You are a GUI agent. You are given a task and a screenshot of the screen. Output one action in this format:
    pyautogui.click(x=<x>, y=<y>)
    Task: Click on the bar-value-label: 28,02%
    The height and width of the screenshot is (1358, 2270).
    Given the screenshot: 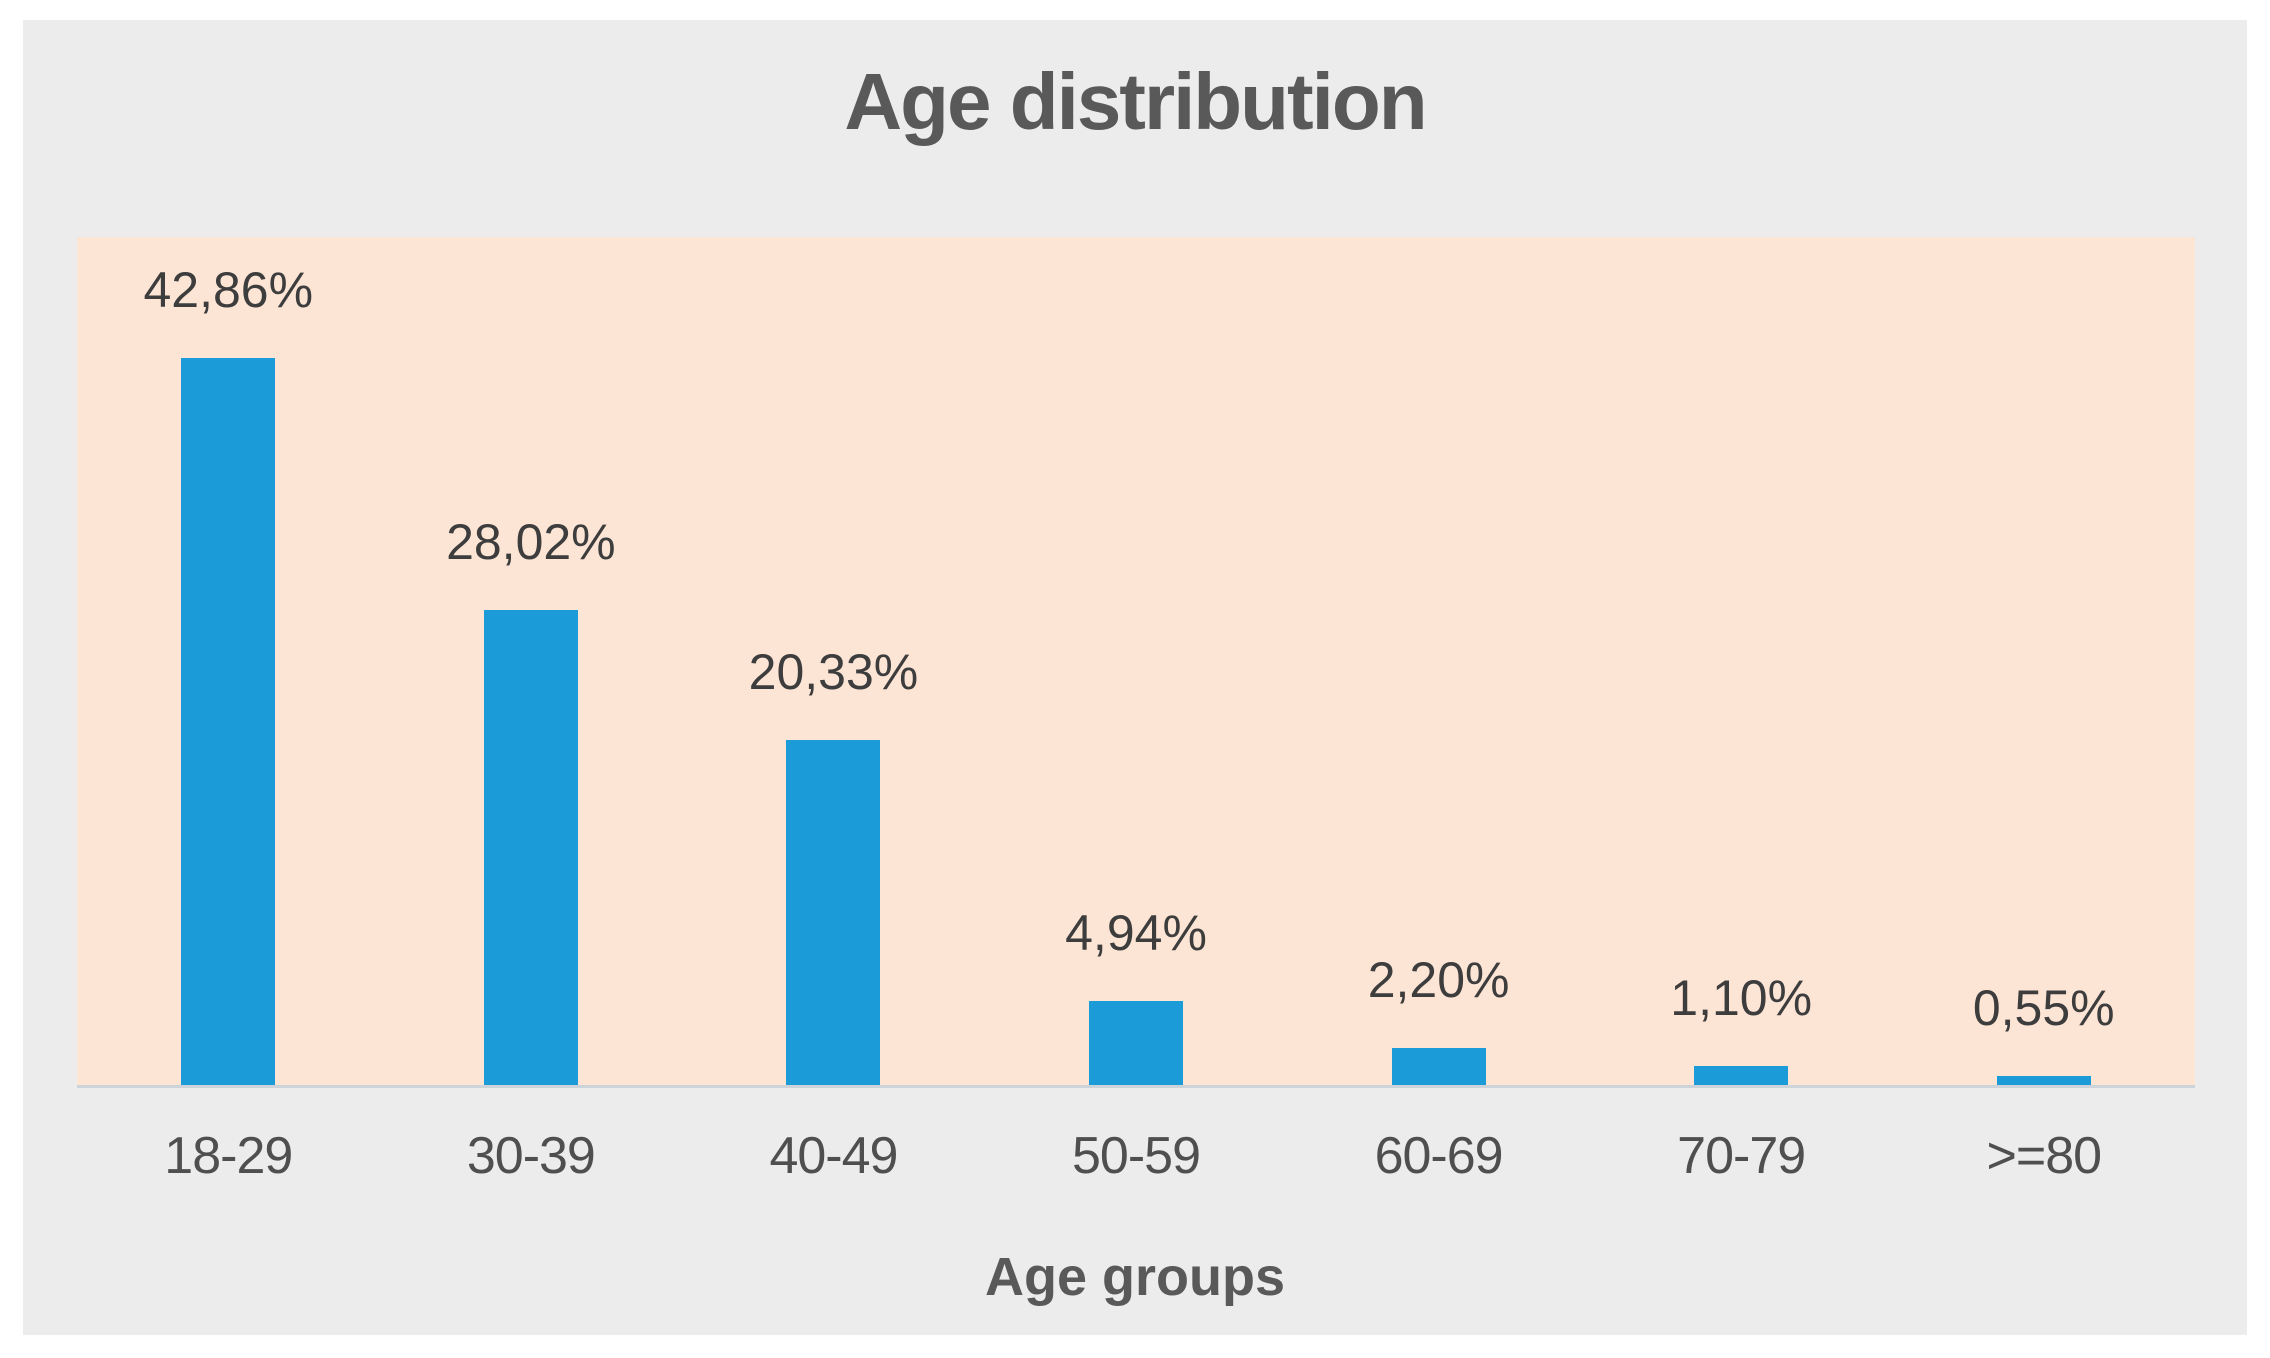 What is the action you would take?
    pyautogui.click(x=531, y=541)
    